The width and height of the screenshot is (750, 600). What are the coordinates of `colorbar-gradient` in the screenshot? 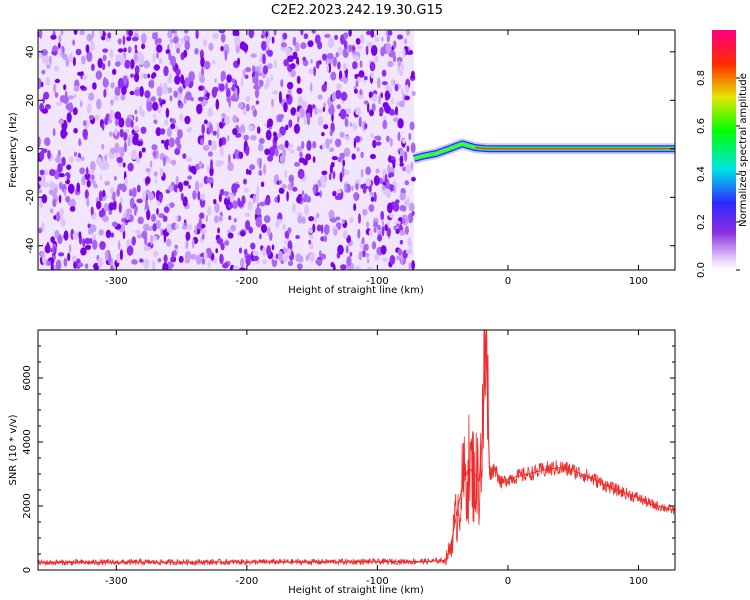 It's located at (724, 150).